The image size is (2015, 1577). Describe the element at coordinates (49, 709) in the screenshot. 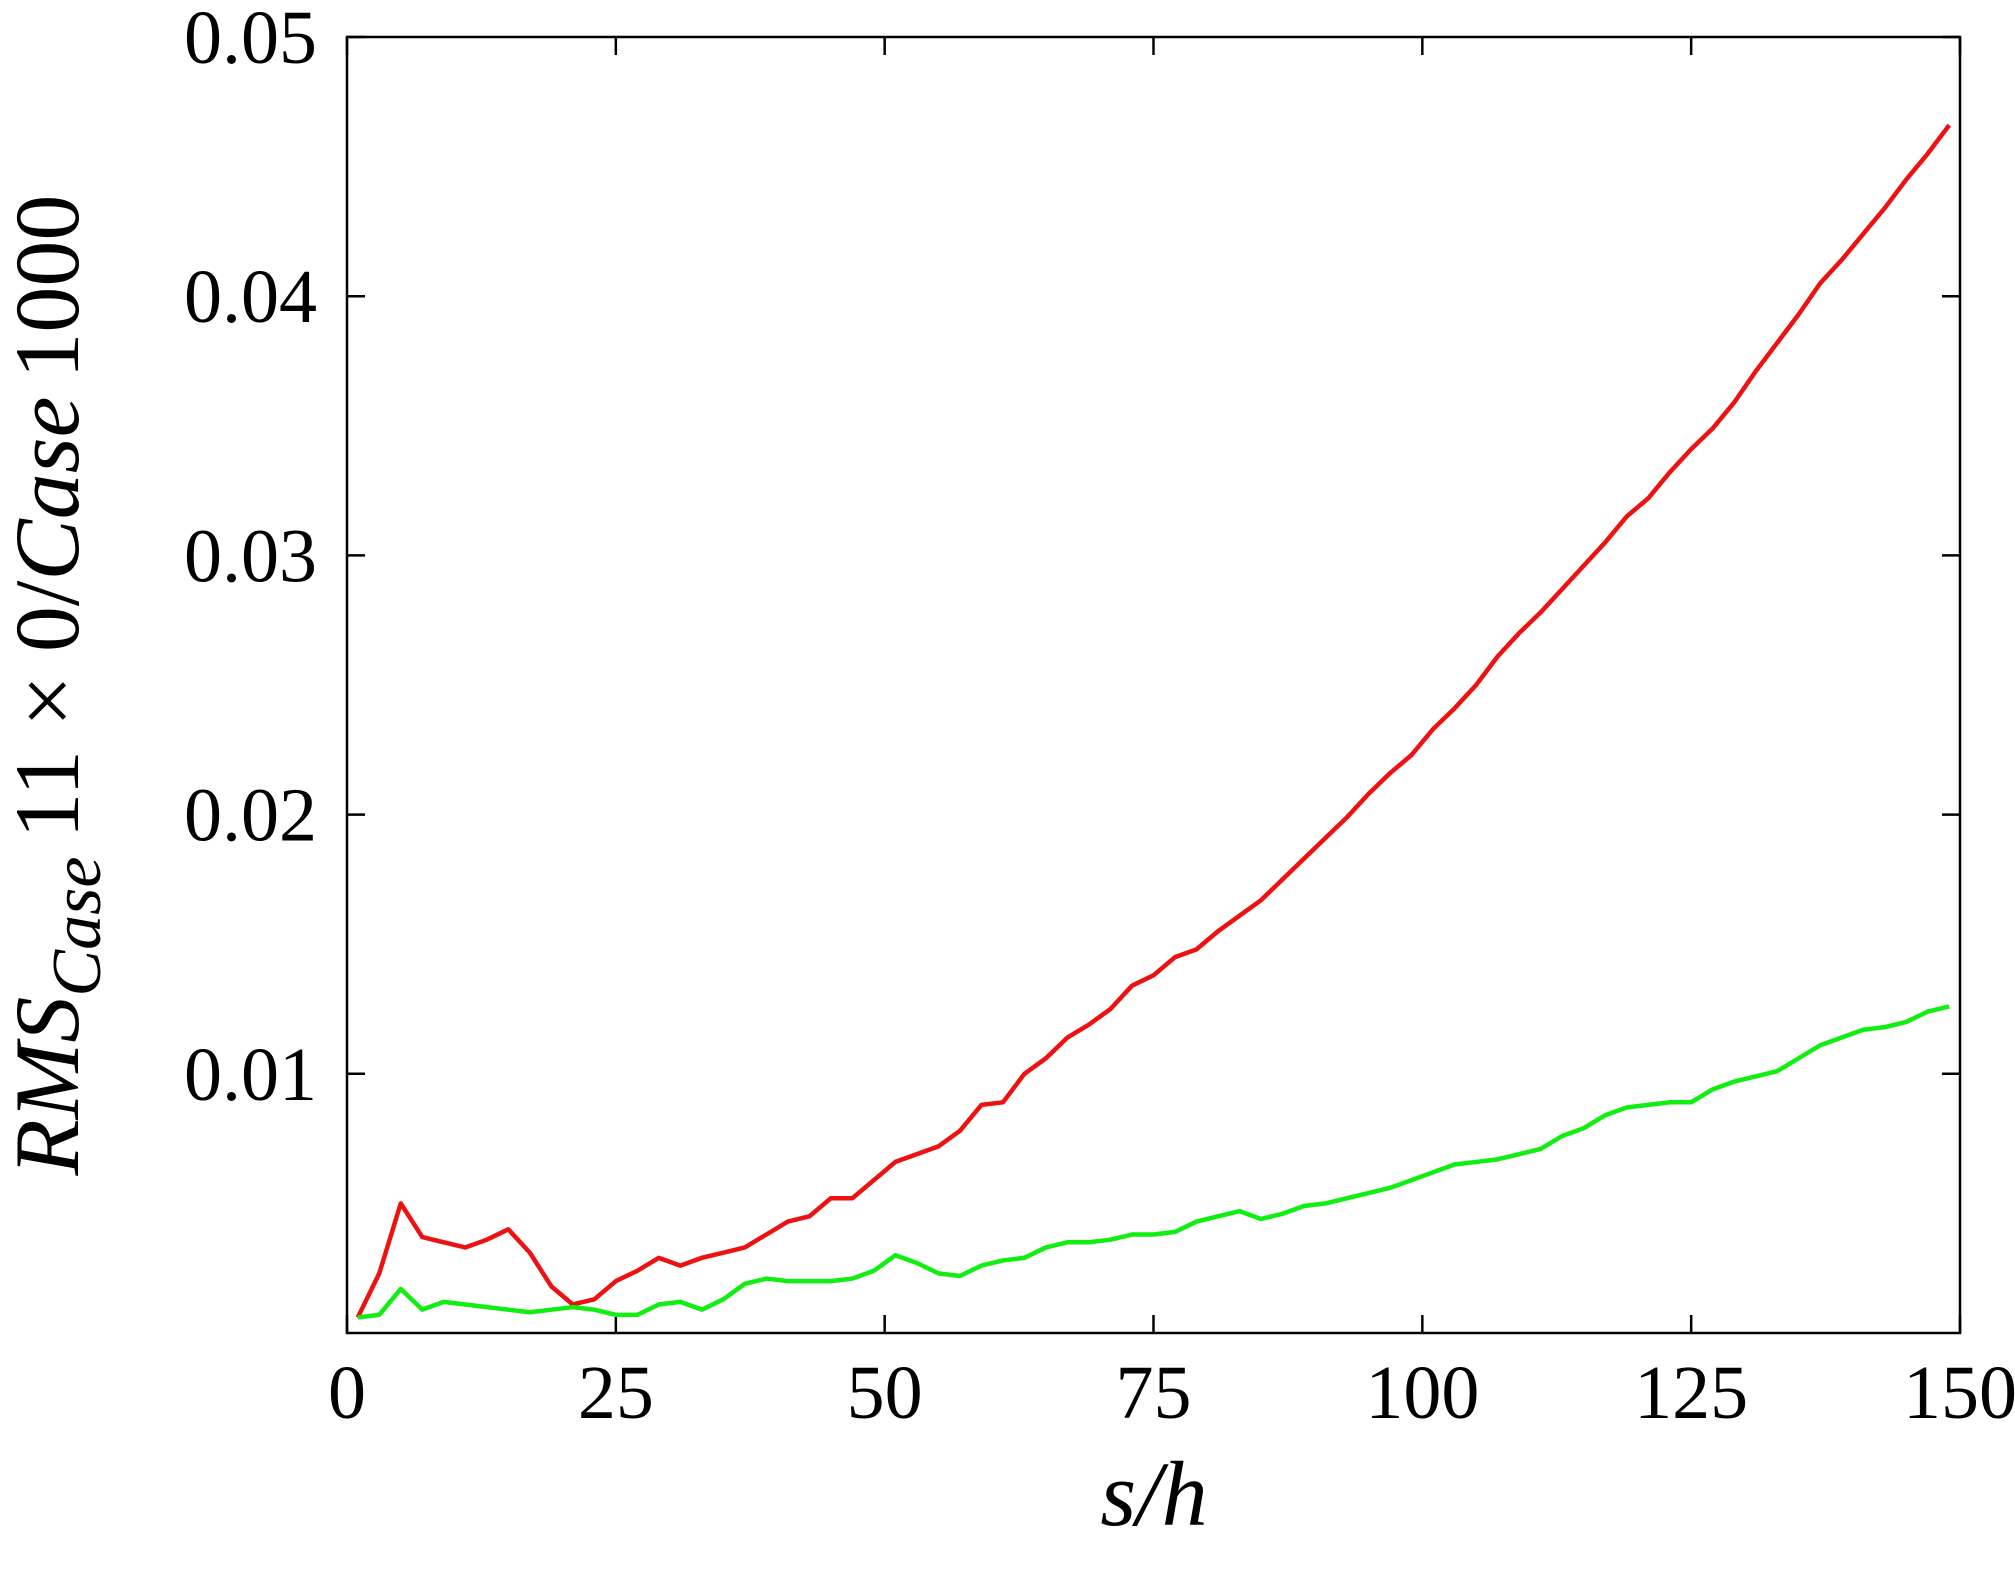

I see `y-label-part: 11 × 0/` at that location.